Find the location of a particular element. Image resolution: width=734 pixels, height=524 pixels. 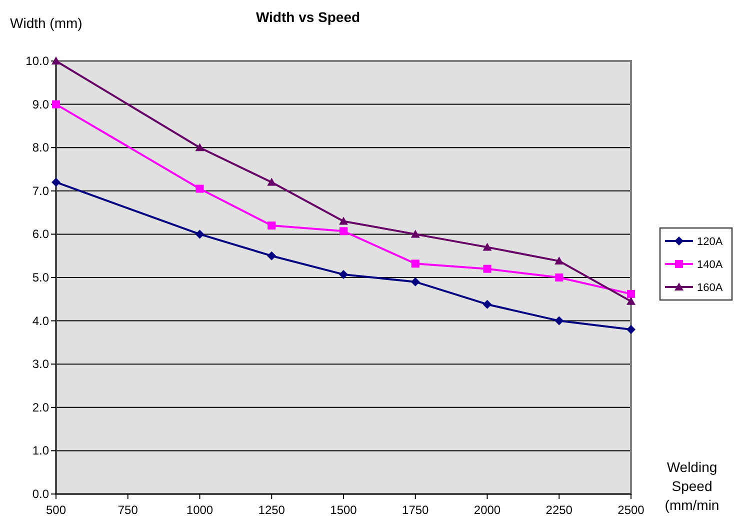

y-tick-label: 9.0 is located at coordinates (41, 104).